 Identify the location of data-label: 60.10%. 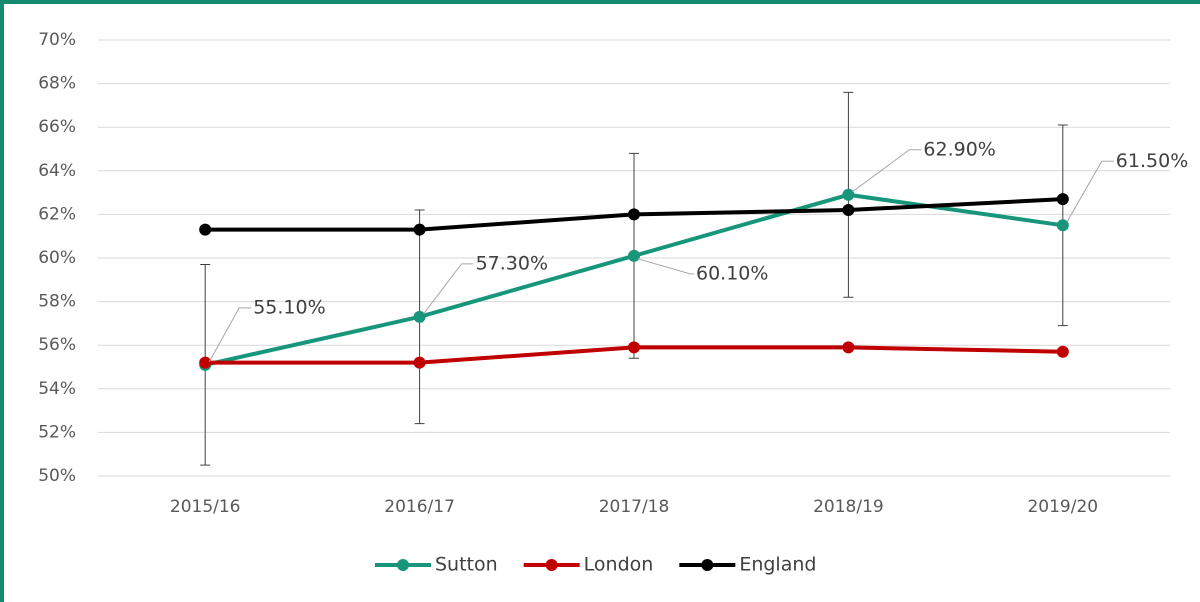
(732, 273).